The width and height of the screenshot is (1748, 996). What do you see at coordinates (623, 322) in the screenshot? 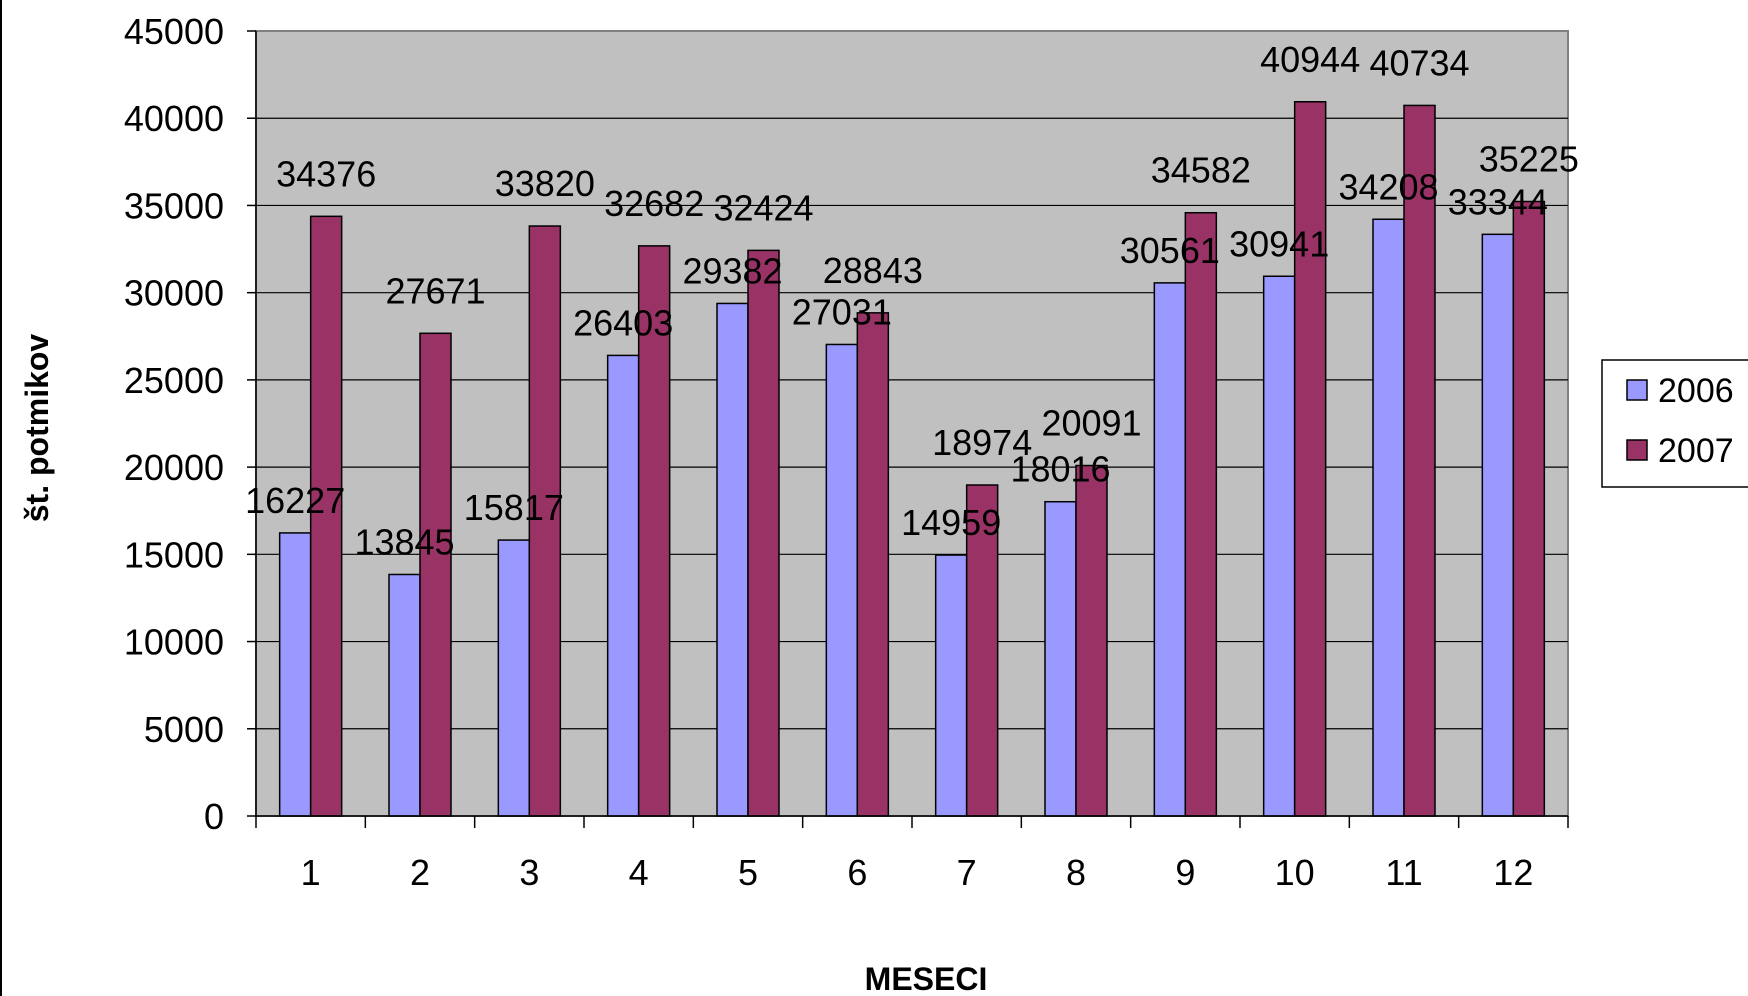
I see `data-label-2006: 26403` at bounding box center [623, 322].